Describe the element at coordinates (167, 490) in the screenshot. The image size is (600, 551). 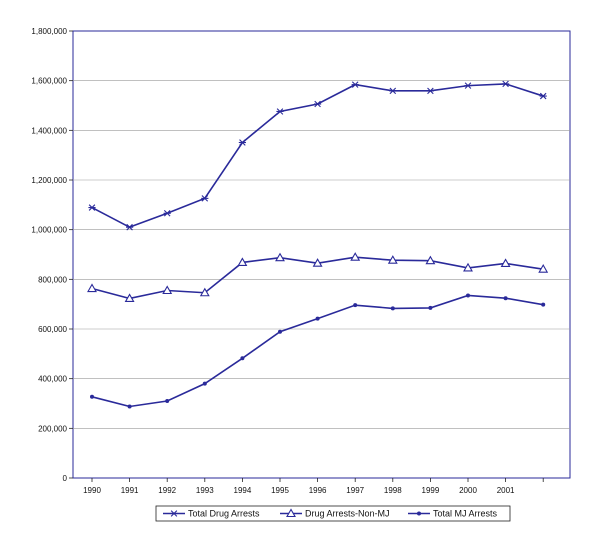
I see `x-tick-label: 1992` at that location.